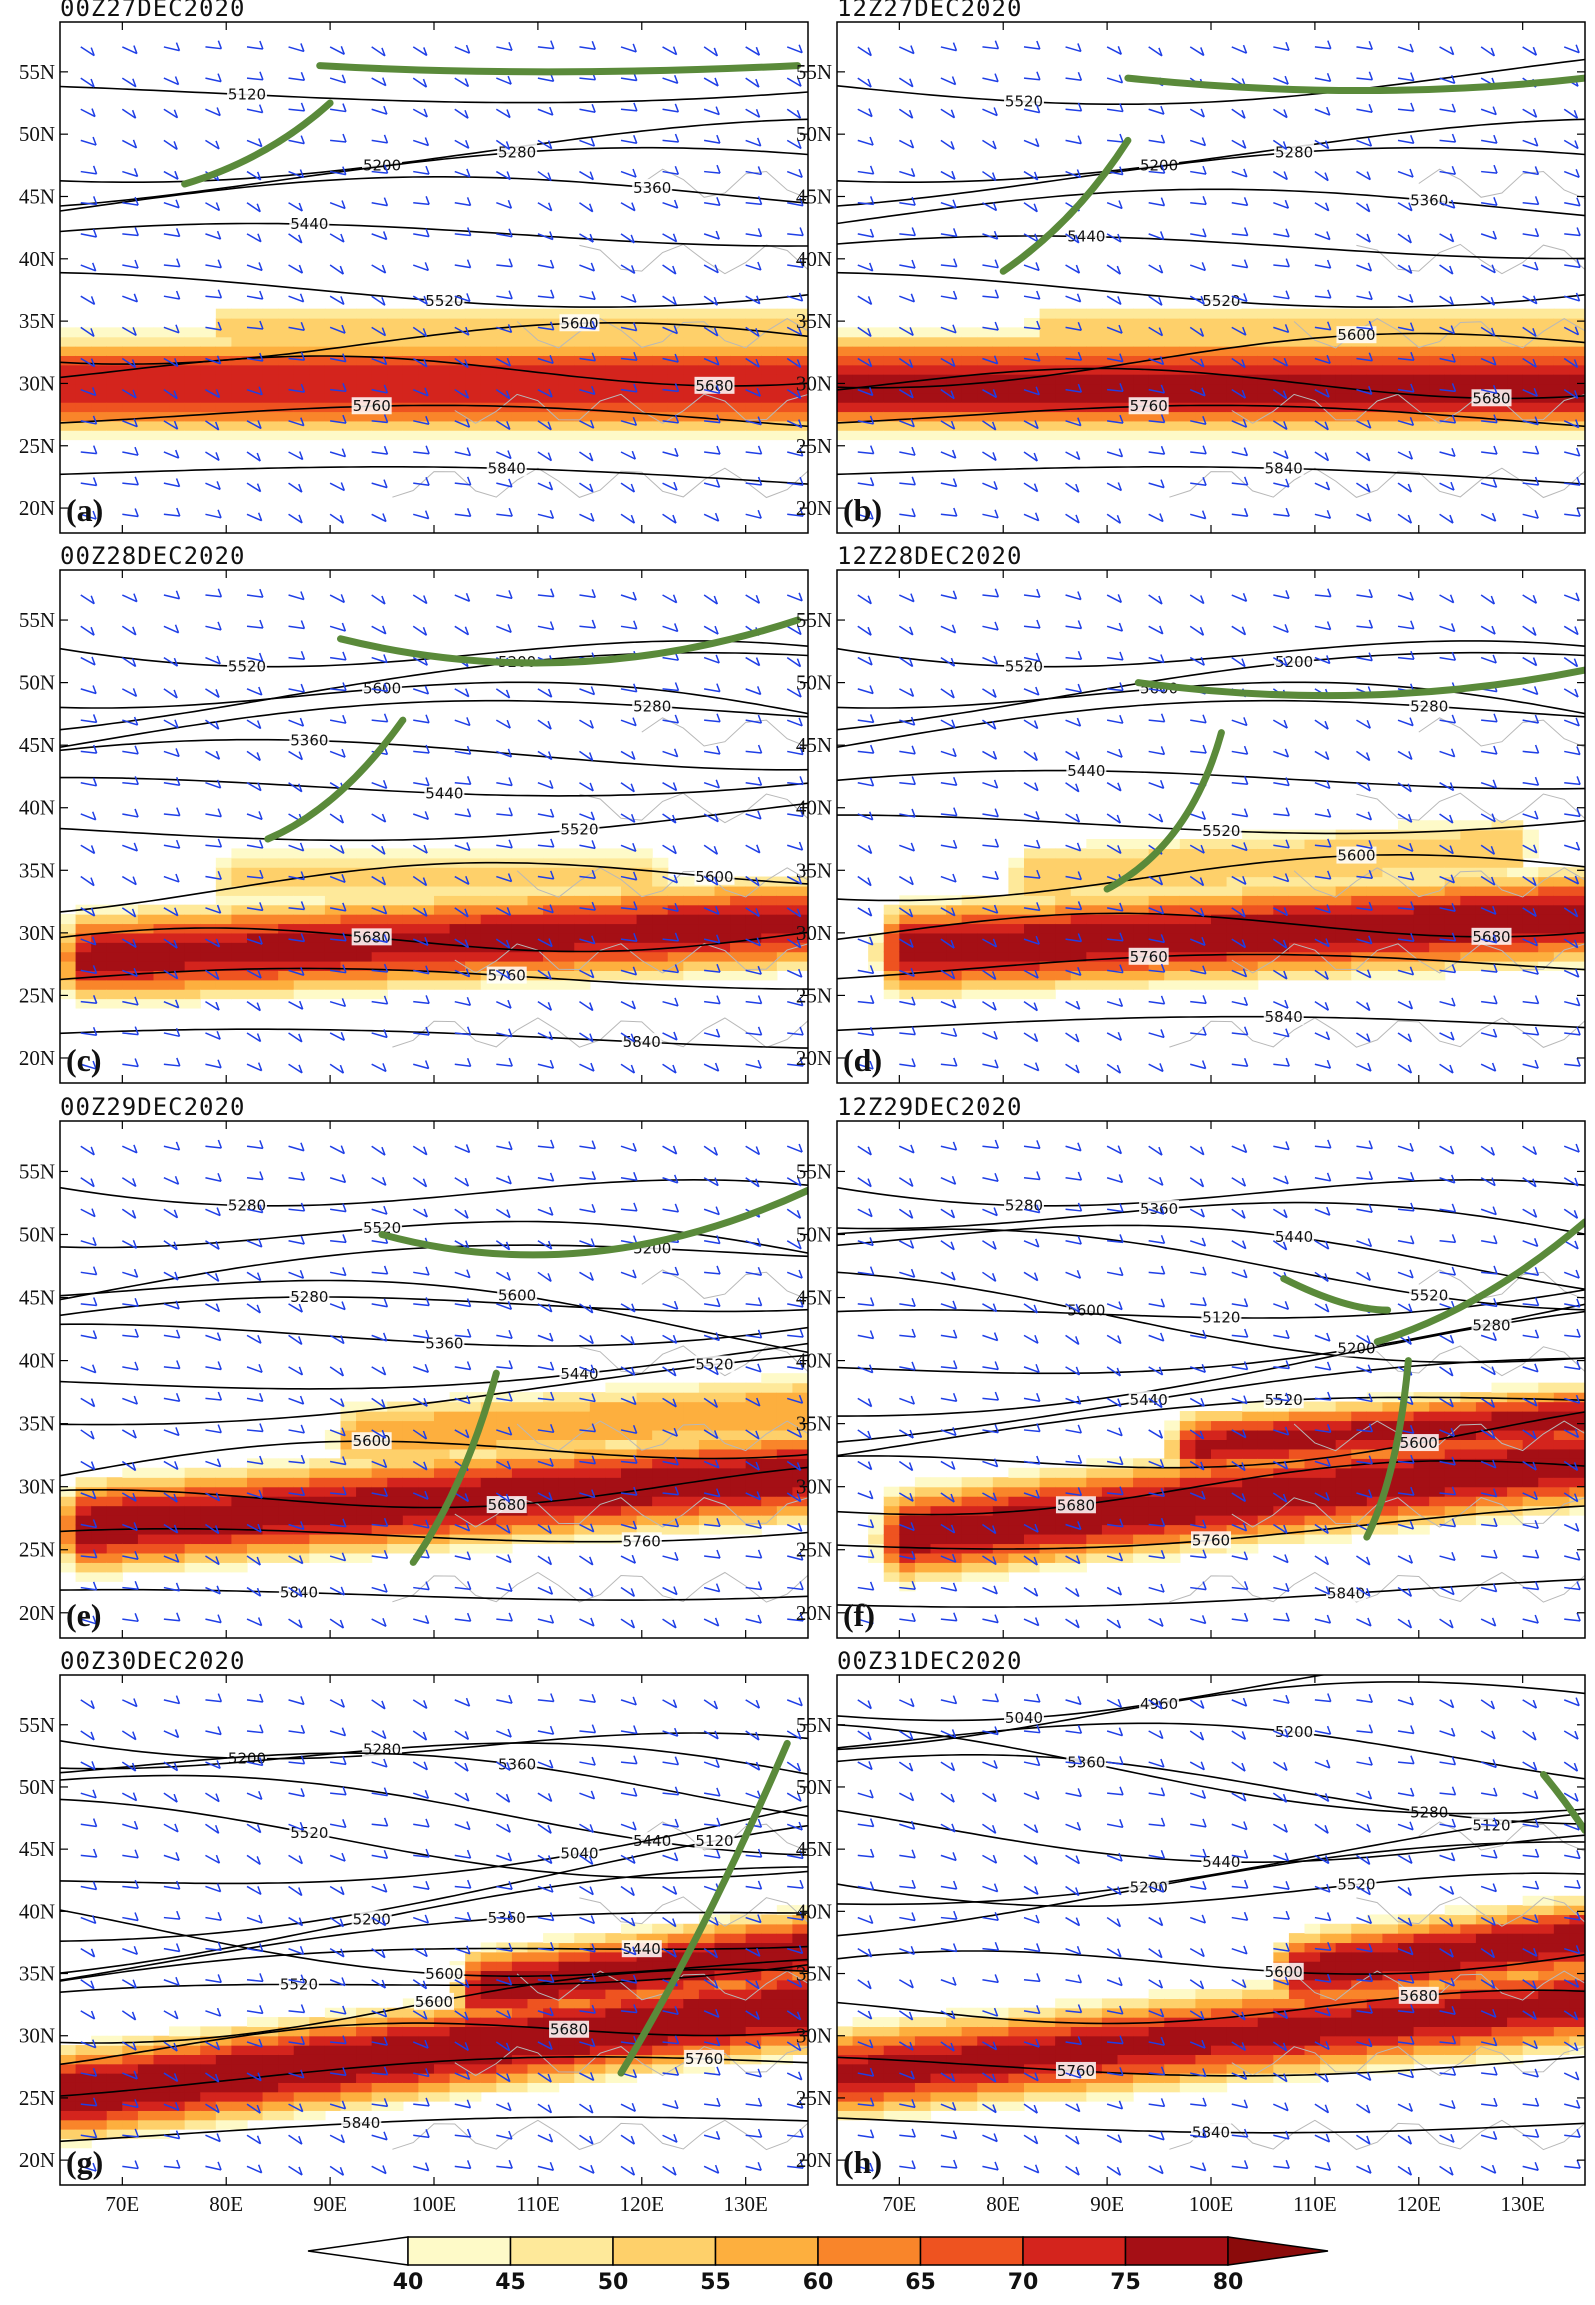  I want to click on colorbar-swatch, so click(971, 2251).